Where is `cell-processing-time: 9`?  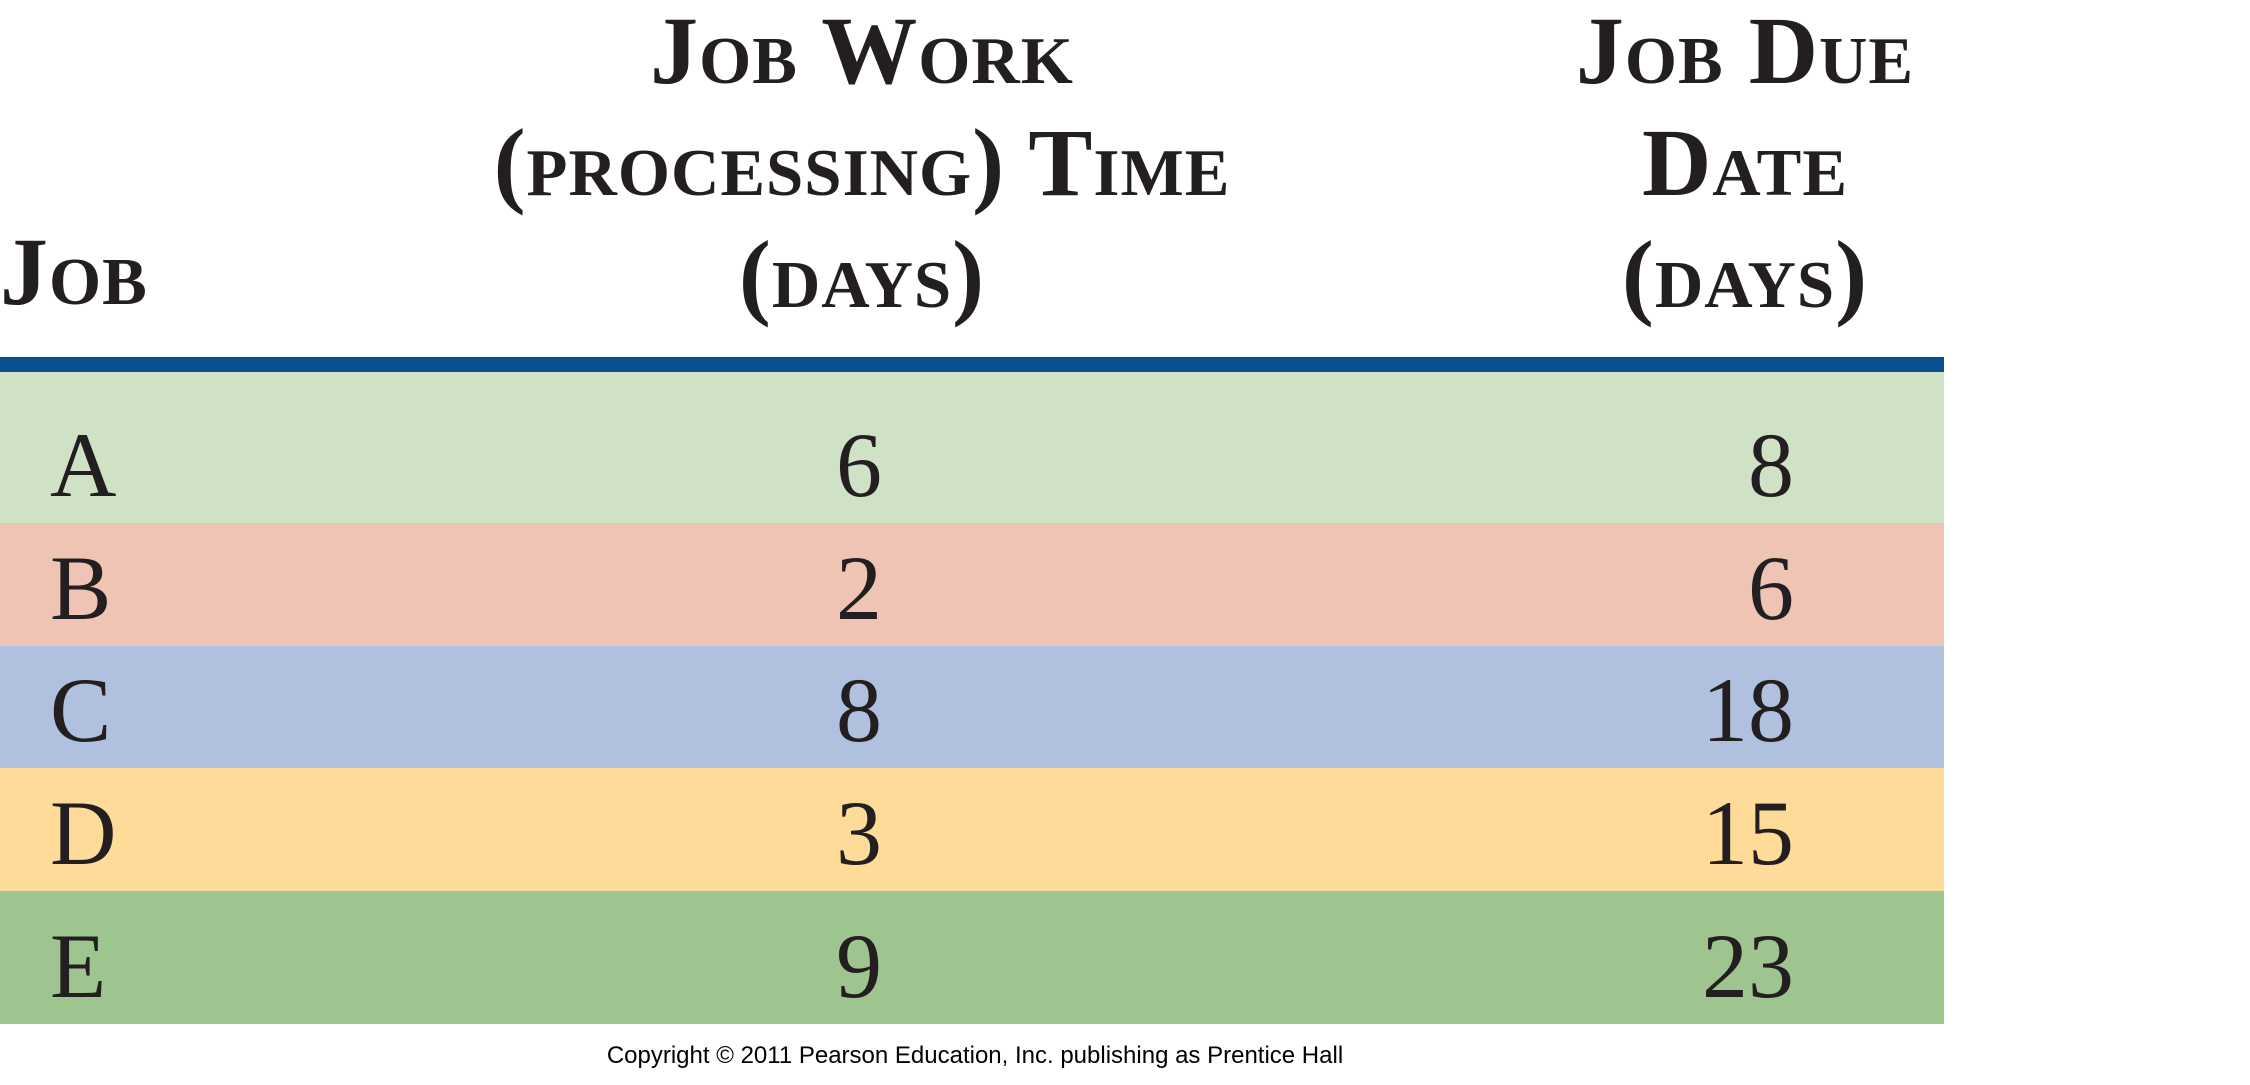
cell-processing-time: 9 is located at coordinates (859, 965).